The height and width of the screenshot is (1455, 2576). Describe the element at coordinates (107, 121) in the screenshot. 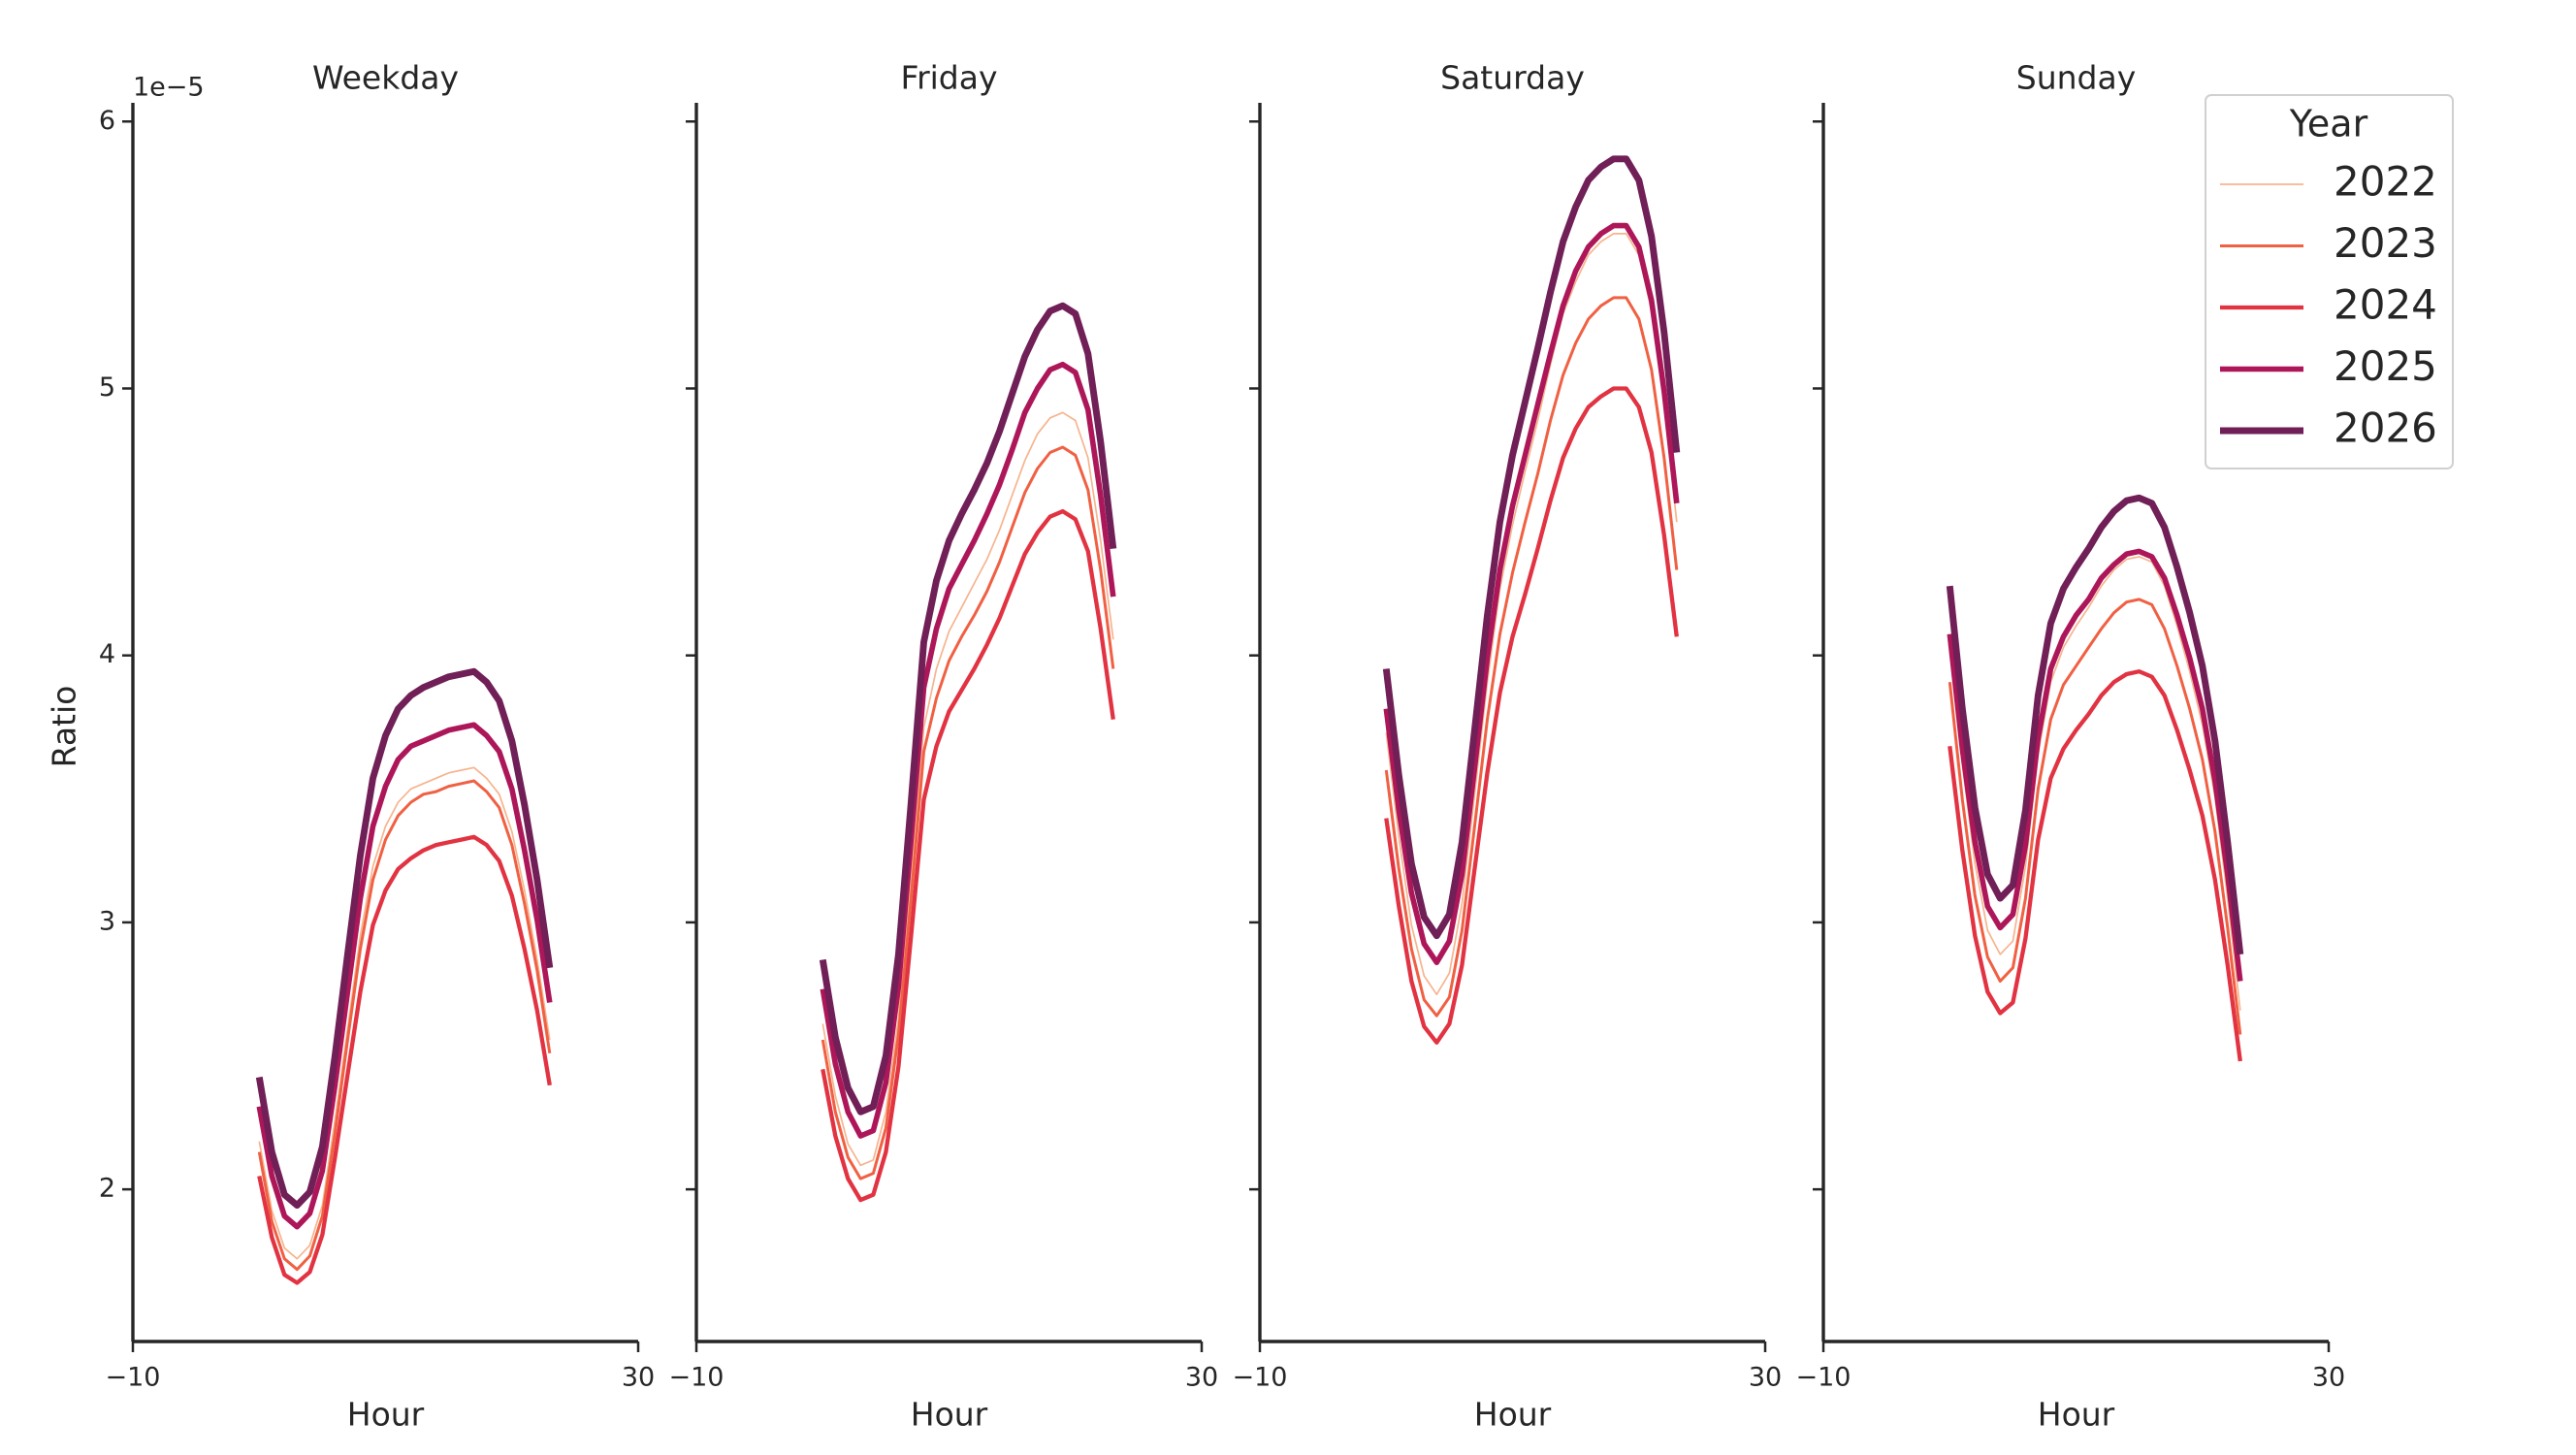

I see `y-tick-label: 6` at that location.